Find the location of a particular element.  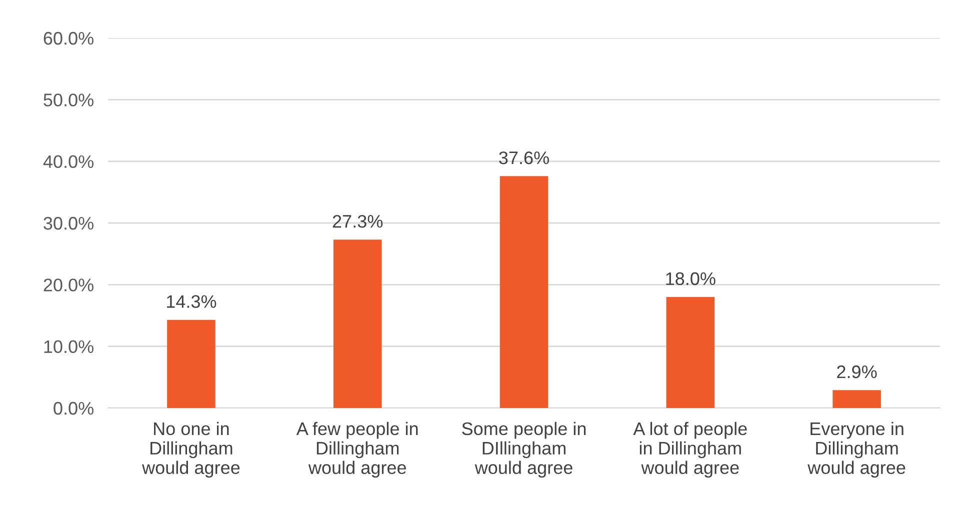

y-tick-label: 40.0% is located at coordinates (68, 161).